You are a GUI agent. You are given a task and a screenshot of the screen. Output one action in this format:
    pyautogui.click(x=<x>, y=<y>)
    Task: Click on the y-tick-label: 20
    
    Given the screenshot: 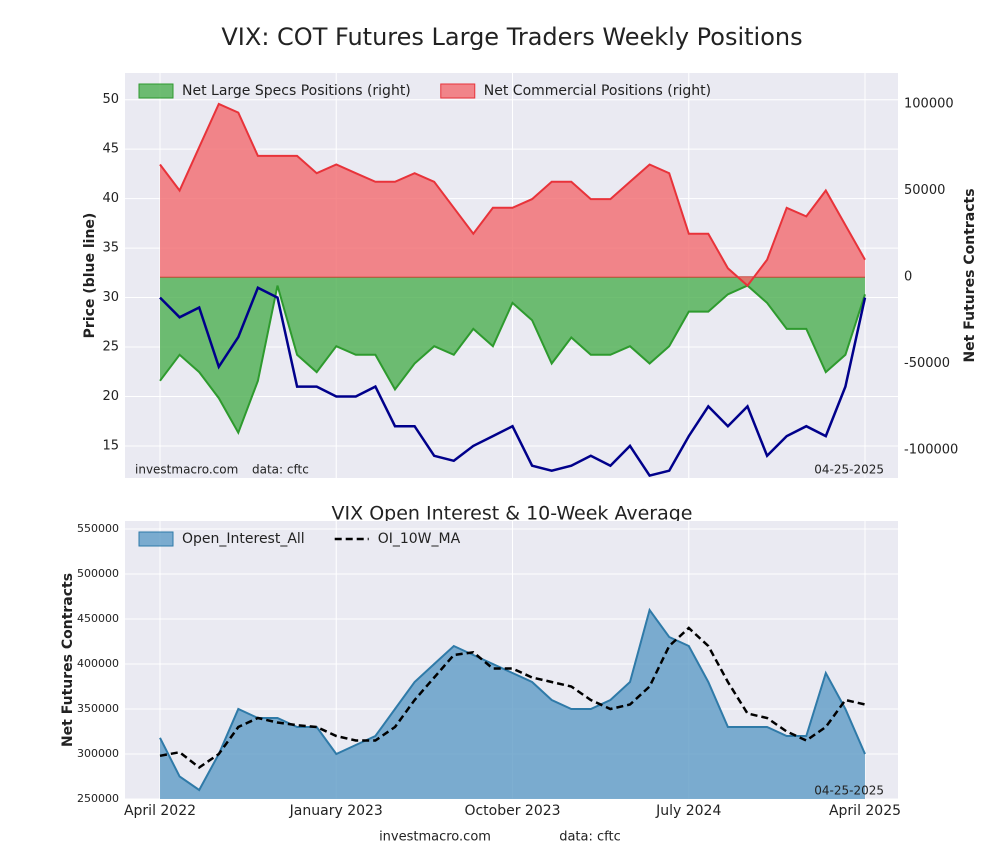 What is the action you would take?
    pyautogui.click(x=110, y=396)
    